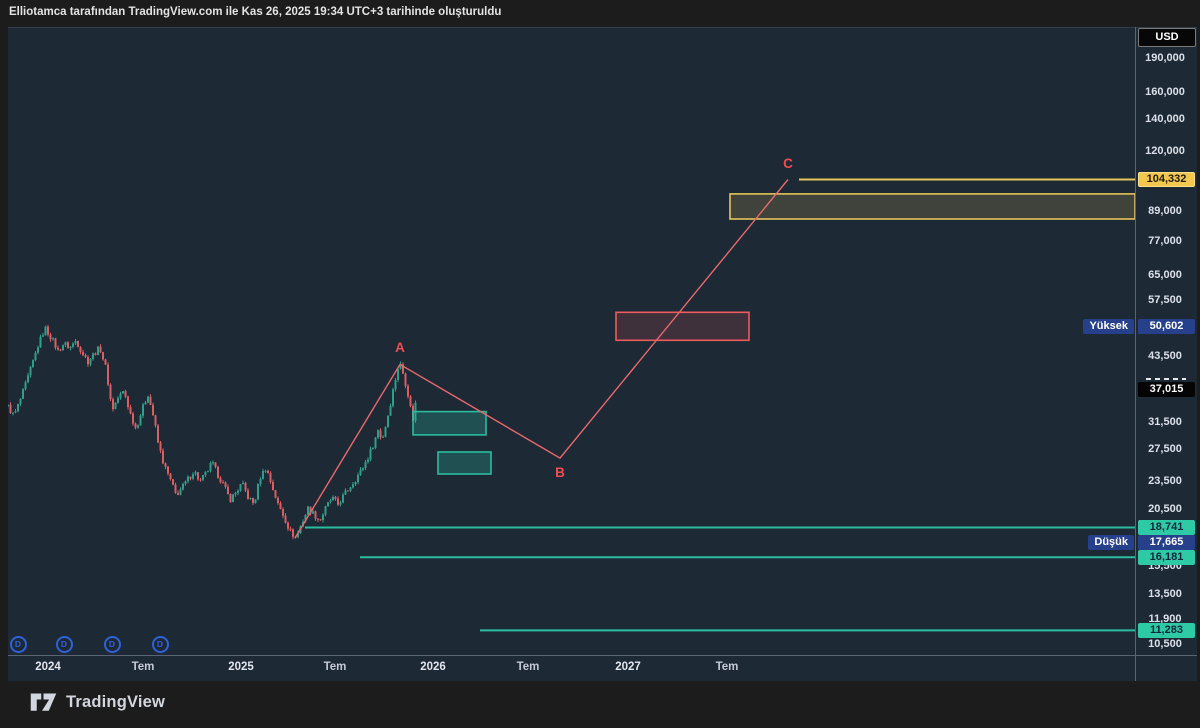  Describe the element at coordinates (560, 473) in the screenshot. I see `wave-point-label-B: B` at that location.